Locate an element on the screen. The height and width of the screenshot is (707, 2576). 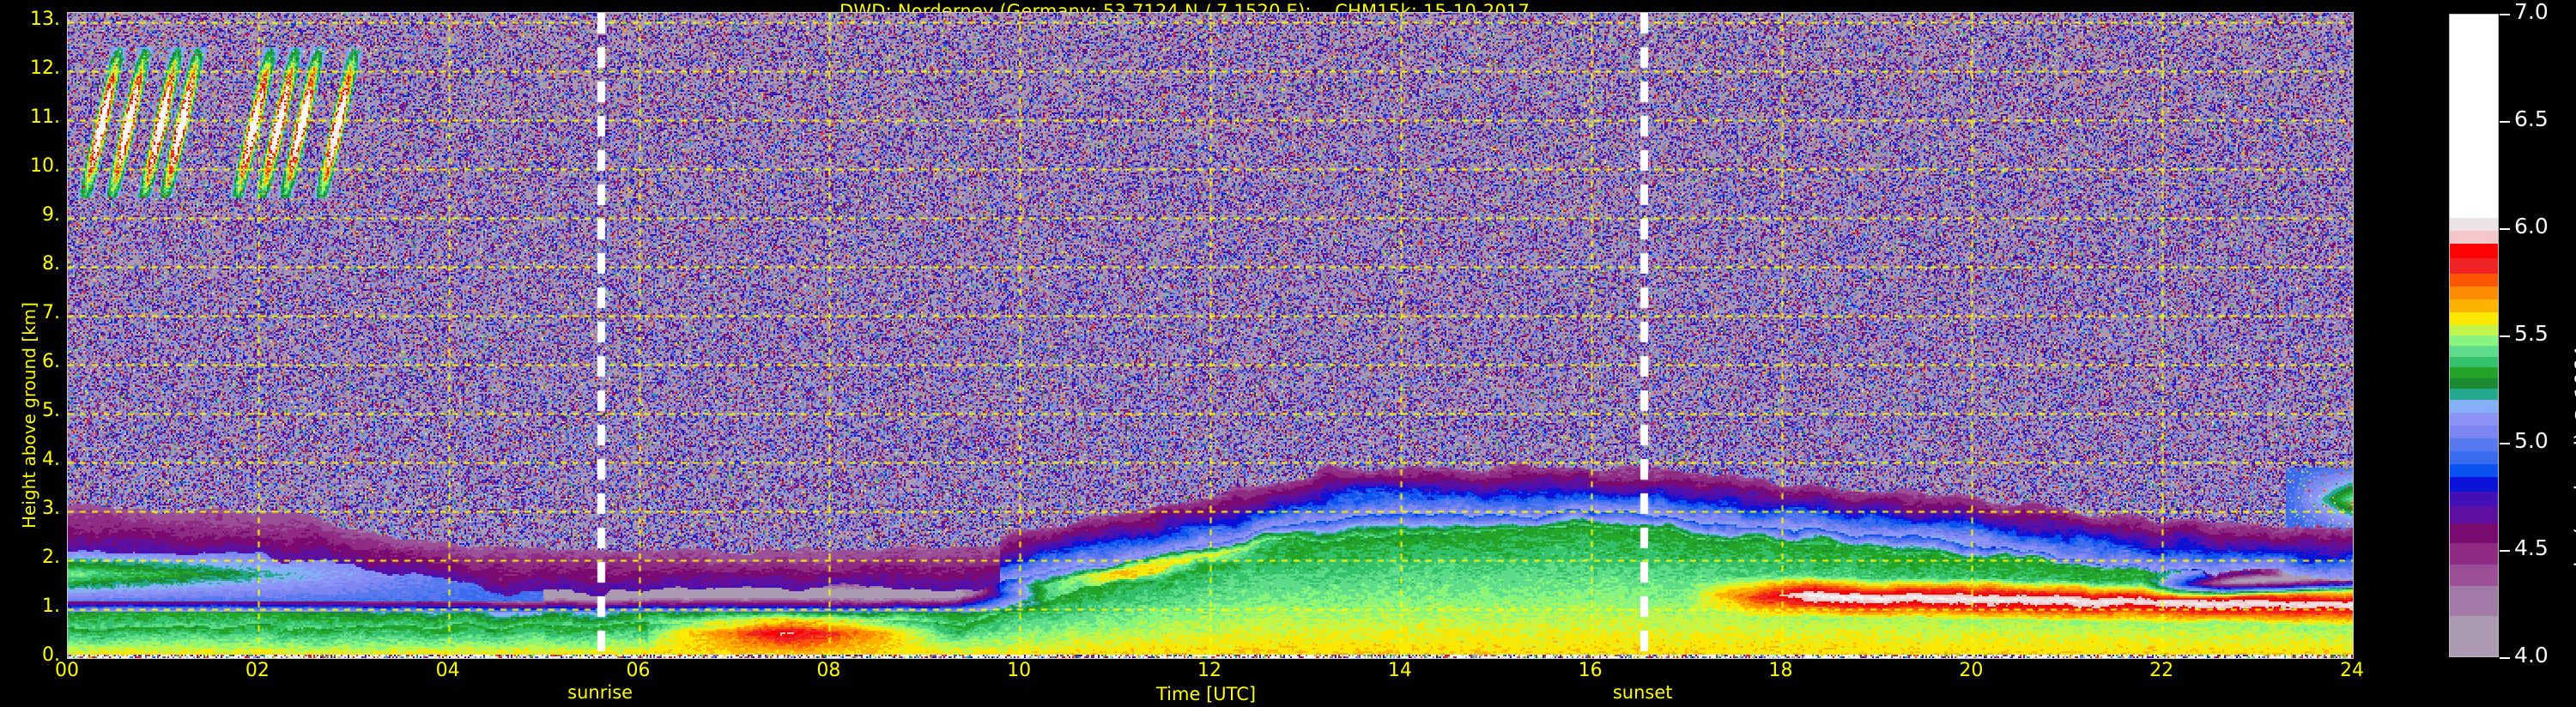
x-axis-label: Time [UTC] is located at coordinates (1206, 694).